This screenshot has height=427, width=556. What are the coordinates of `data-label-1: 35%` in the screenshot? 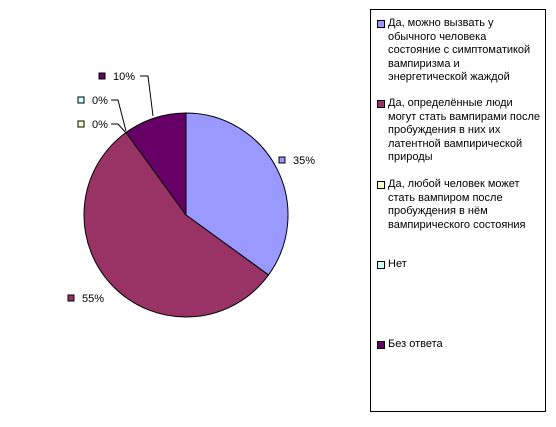 It's located at (304, 161).